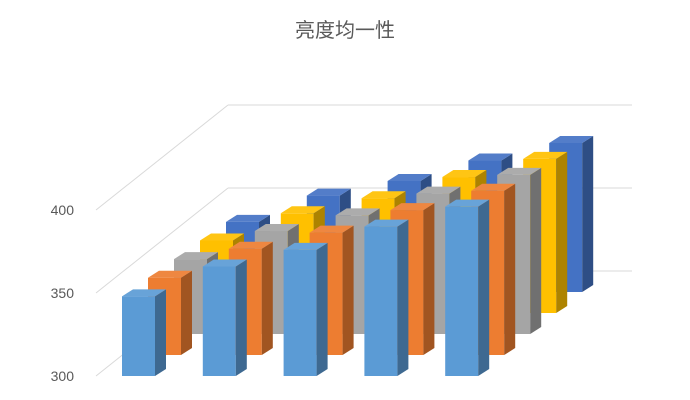  I want to click on y-tick-label: 300, so click(63, 376).